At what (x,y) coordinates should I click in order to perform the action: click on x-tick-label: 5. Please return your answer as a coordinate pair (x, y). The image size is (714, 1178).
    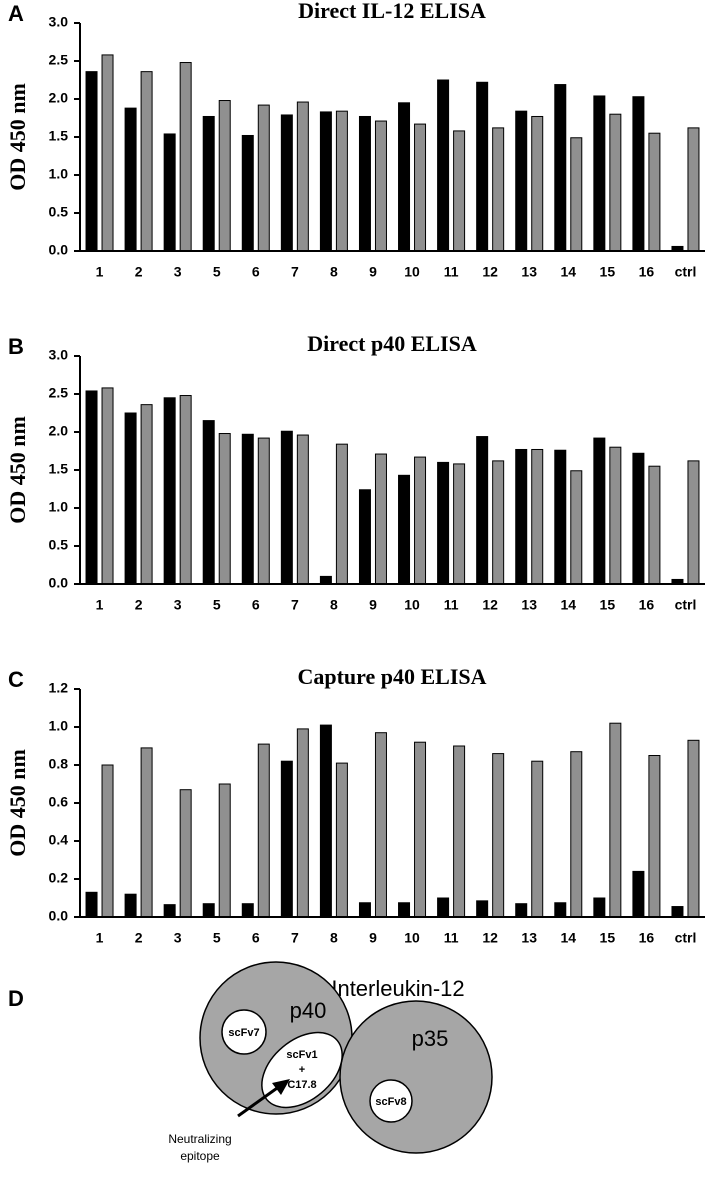
    Looking at the image, I should click on (217, 272).